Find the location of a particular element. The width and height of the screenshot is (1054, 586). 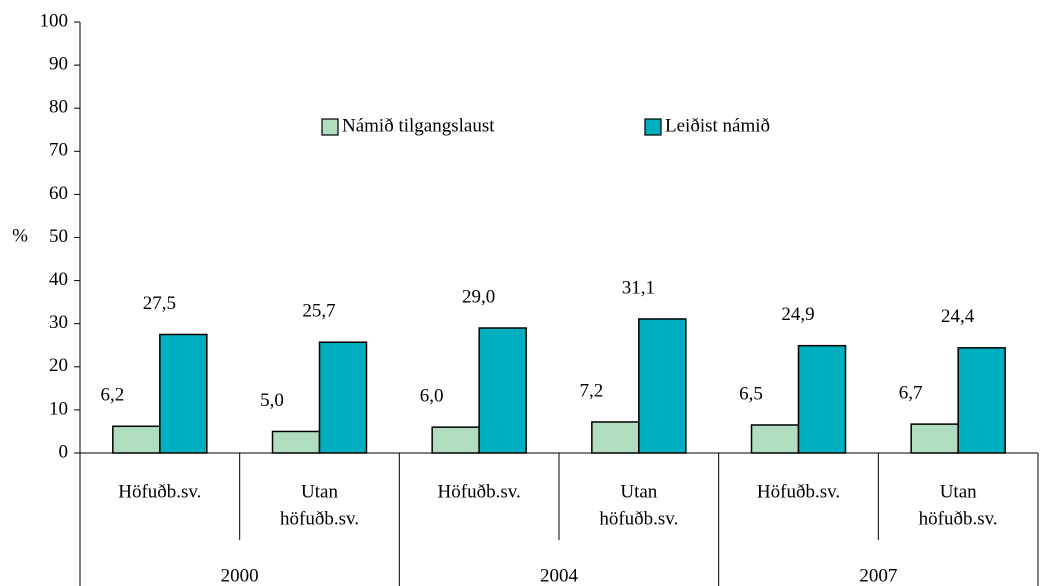

y-axis-label: % is located at coordinates (20, 235).